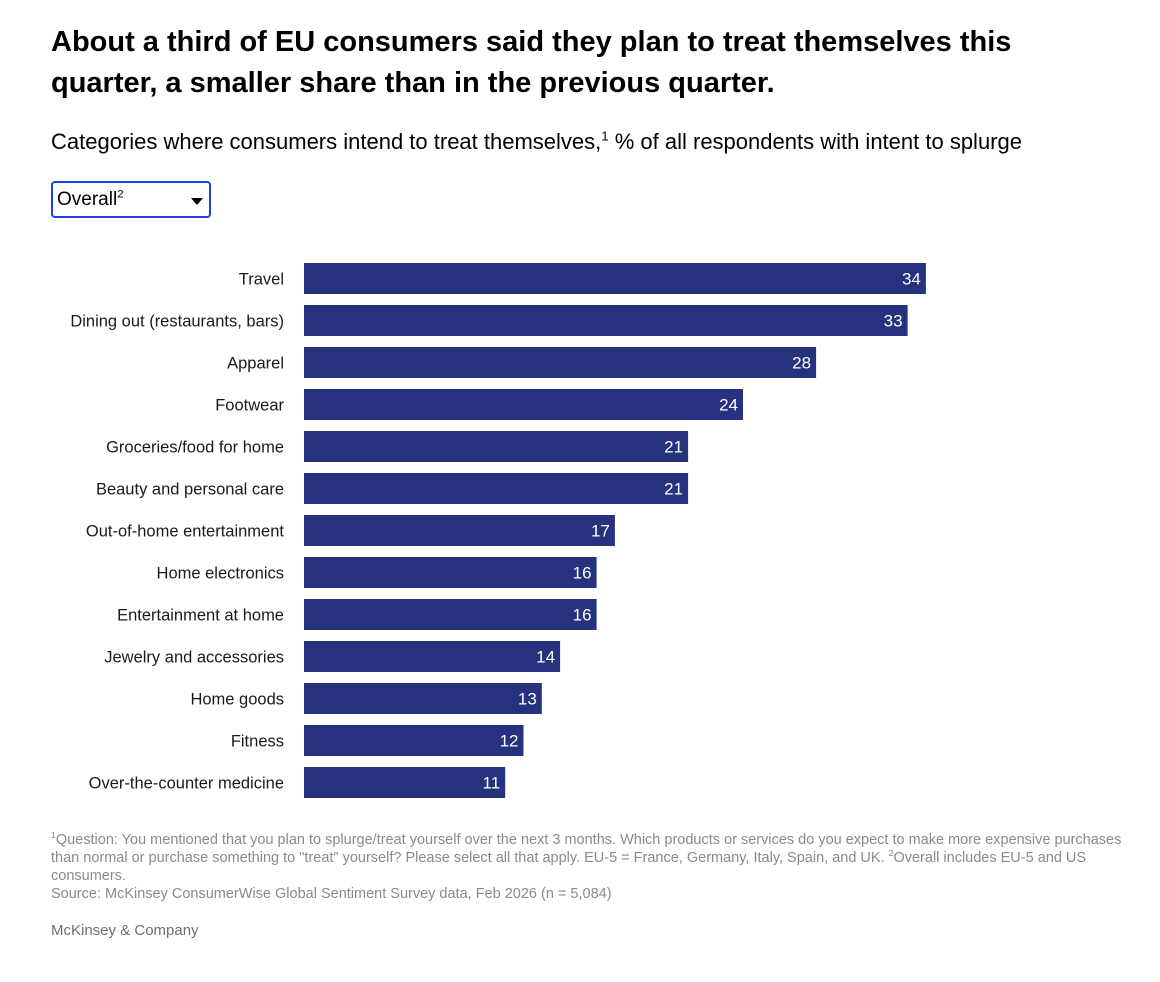 The height and width of the screenshot is (982, 1160). What do you see at coordinates (194, 658) in the screenshot?
I see `category-label-jewelry-and-accessories: Jewelry and accessories` at bounding box center [194, 658].